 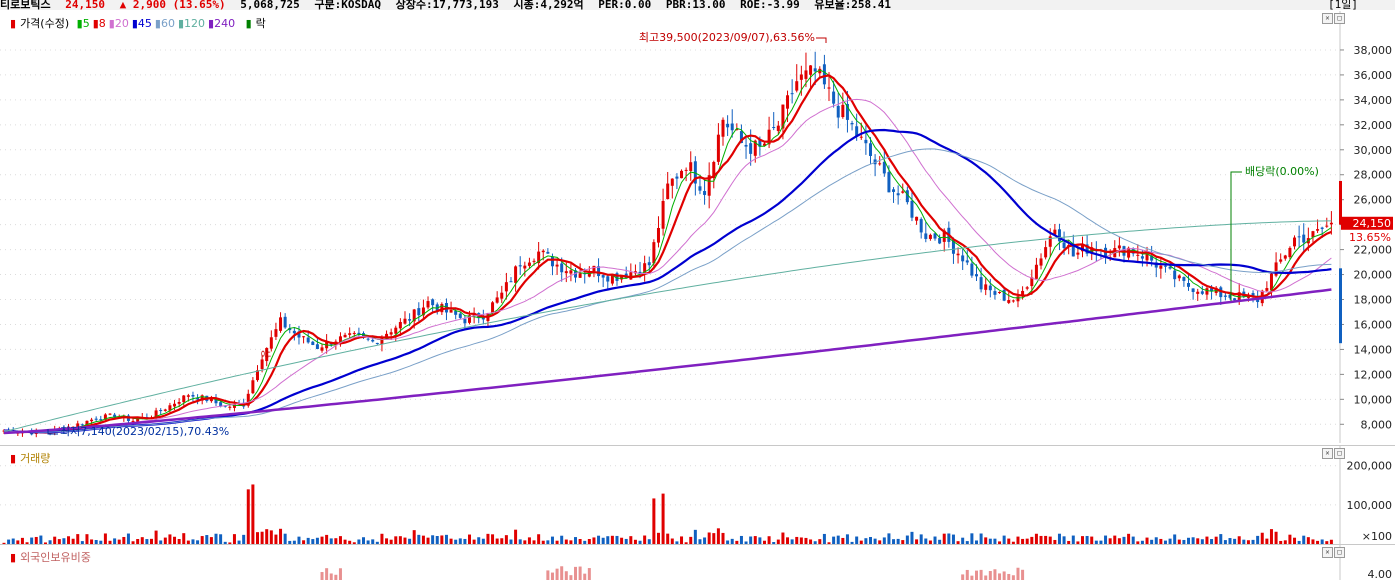 I want to click on roe-value: ROE:-3.99, so click(x=770, y=5).